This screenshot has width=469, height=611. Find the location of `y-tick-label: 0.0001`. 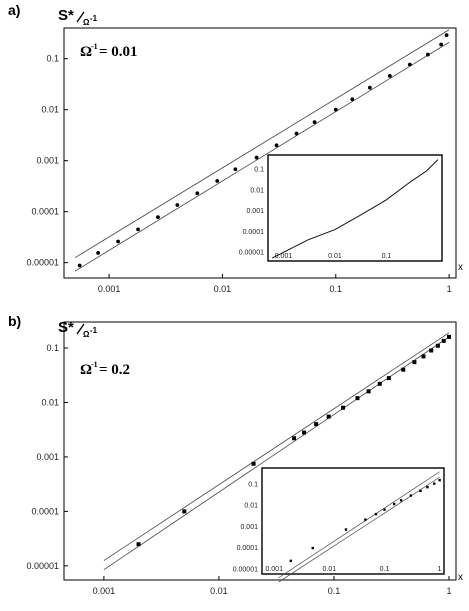

y-tick-label: 0.0001 is located at coordinates (45, 212).